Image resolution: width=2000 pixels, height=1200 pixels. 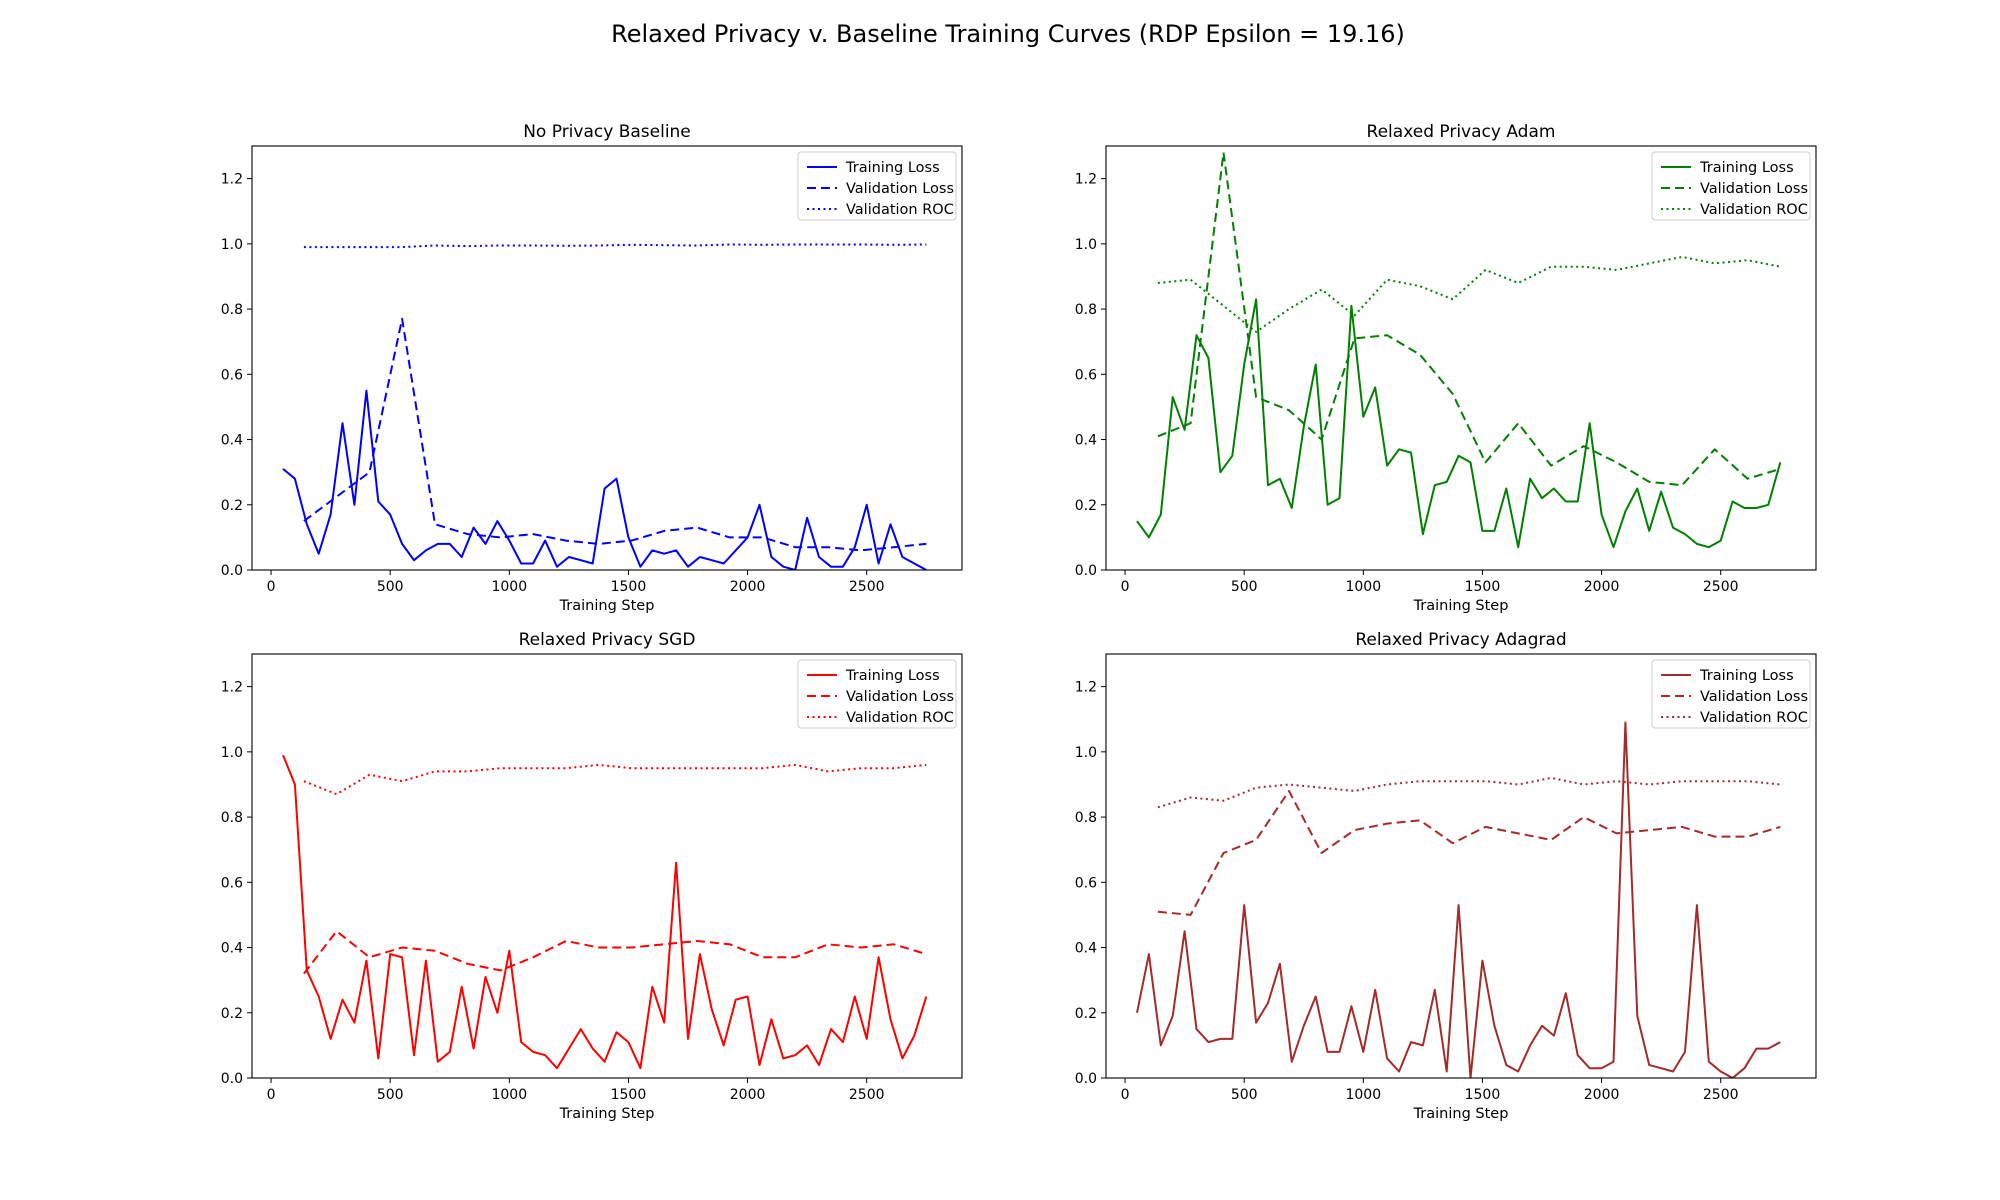 I want to click on subplot-title: Relaxed Privacy SGD, so click(x=607, y=640).